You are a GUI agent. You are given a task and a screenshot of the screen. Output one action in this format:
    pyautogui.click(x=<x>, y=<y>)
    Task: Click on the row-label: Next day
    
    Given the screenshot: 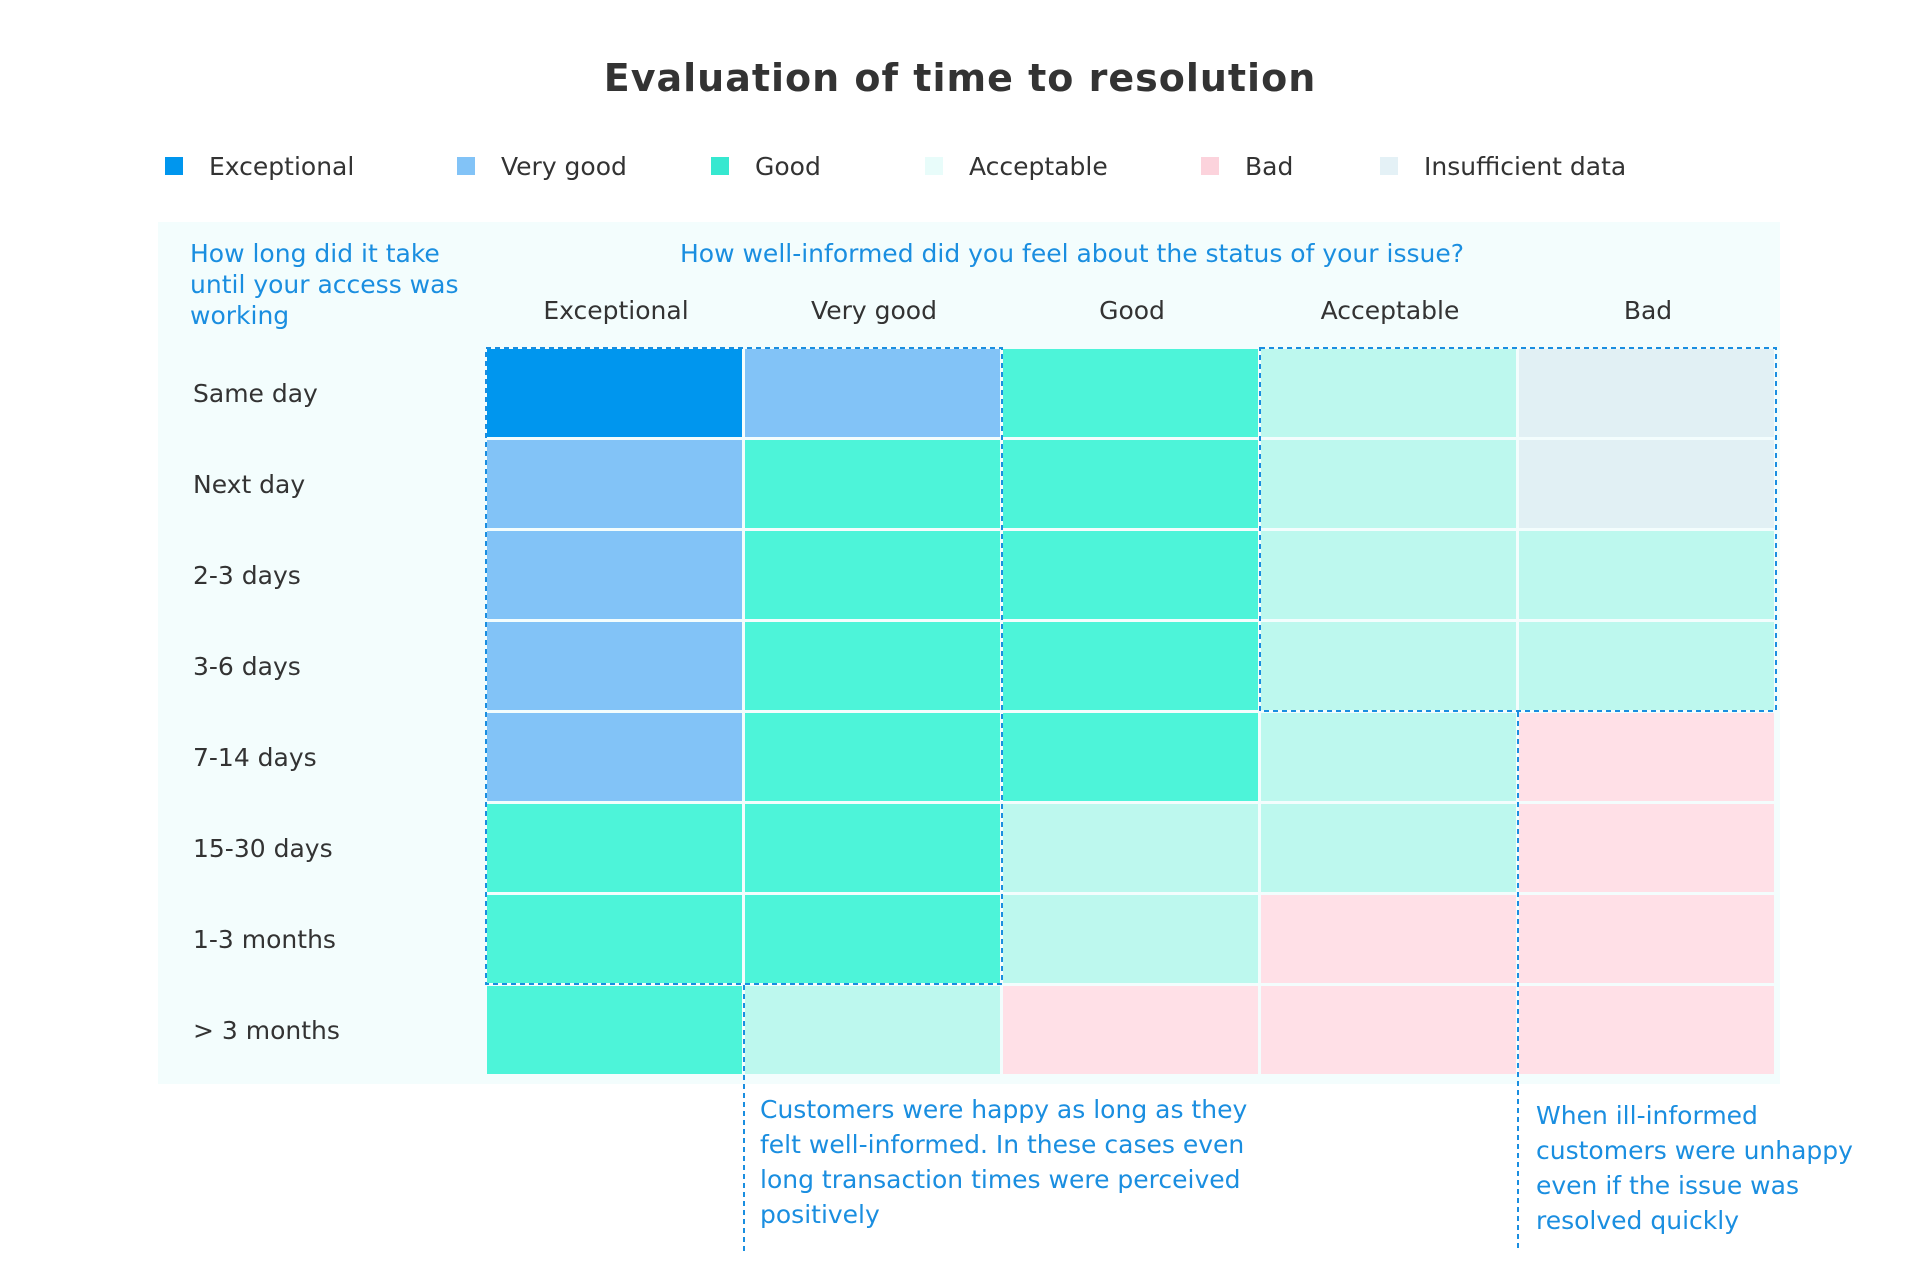 What is the action you would take?
    pyautogui.click(x=249, y=484)
    